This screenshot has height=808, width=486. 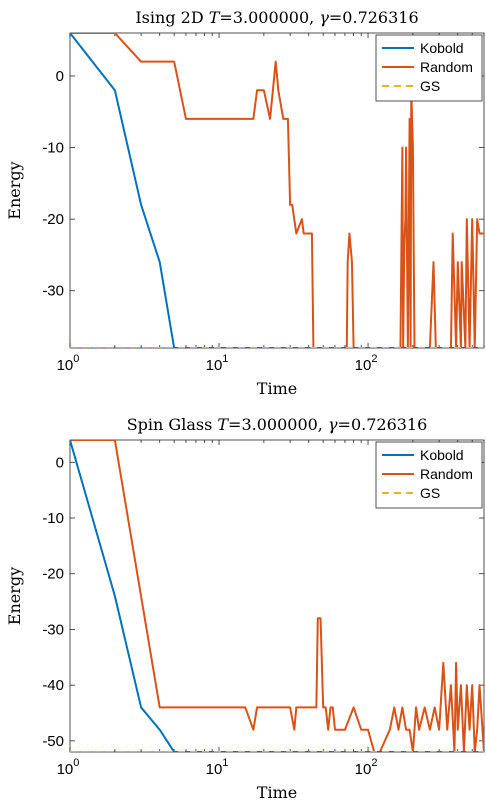 What do you see at coordinates (76, 359) in the screenshot?
I see `ising-xtick-exponent: 0` at bounding box center [76, 359].